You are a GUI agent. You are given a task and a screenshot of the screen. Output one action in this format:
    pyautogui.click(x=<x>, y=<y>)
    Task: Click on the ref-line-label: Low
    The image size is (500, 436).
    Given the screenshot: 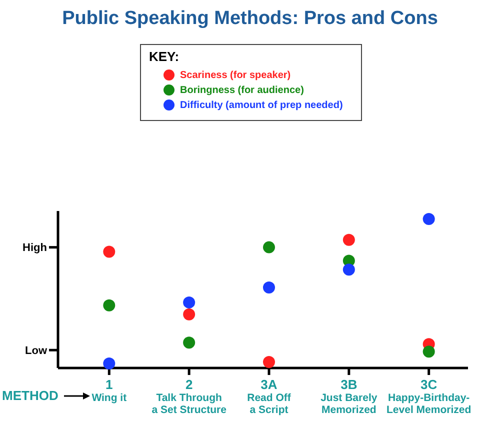 What is the action you would take?
    pyautogui.click(x=36, y=351)
    